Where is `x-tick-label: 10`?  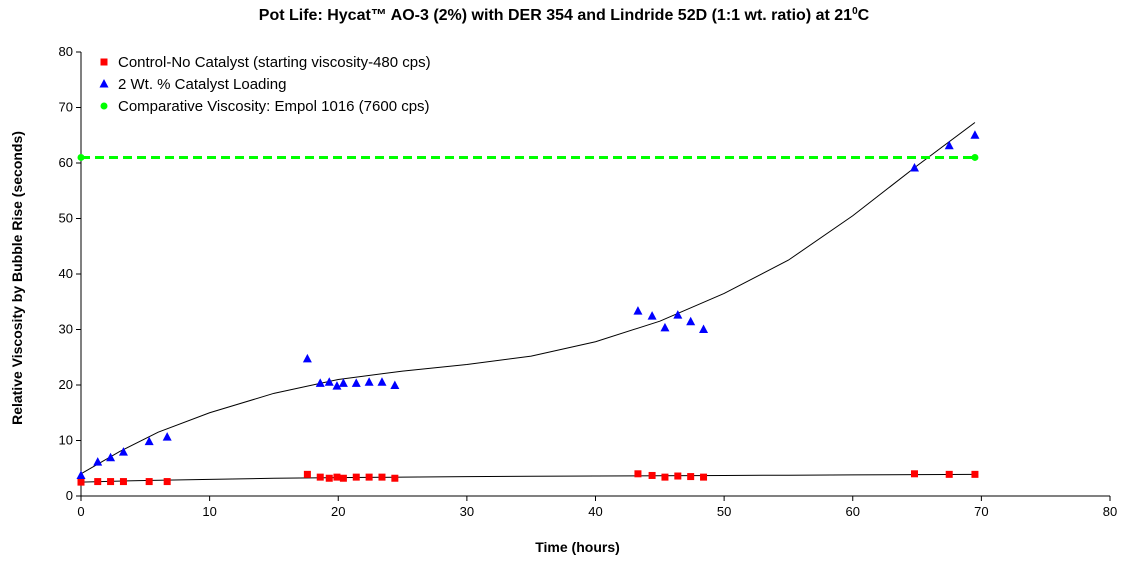
x-tick-label: 10 is located at coordinates (209, 511).